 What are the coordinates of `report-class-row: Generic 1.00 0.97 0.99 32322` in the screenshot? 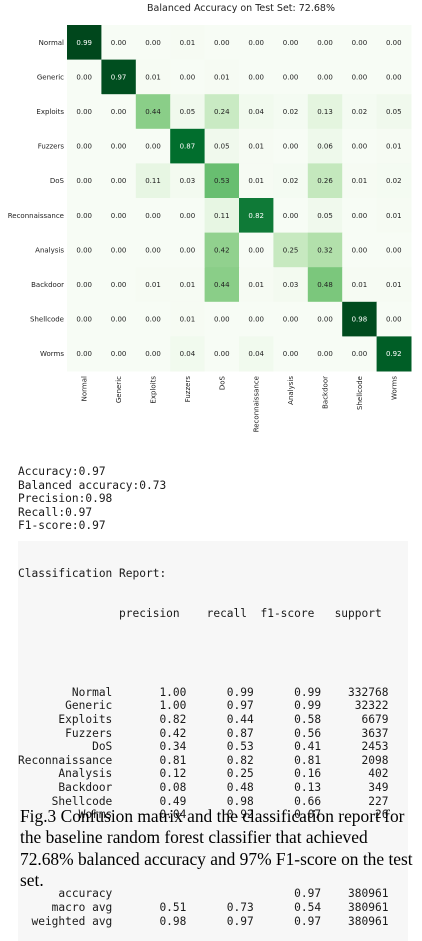 It's located at (203, 706).